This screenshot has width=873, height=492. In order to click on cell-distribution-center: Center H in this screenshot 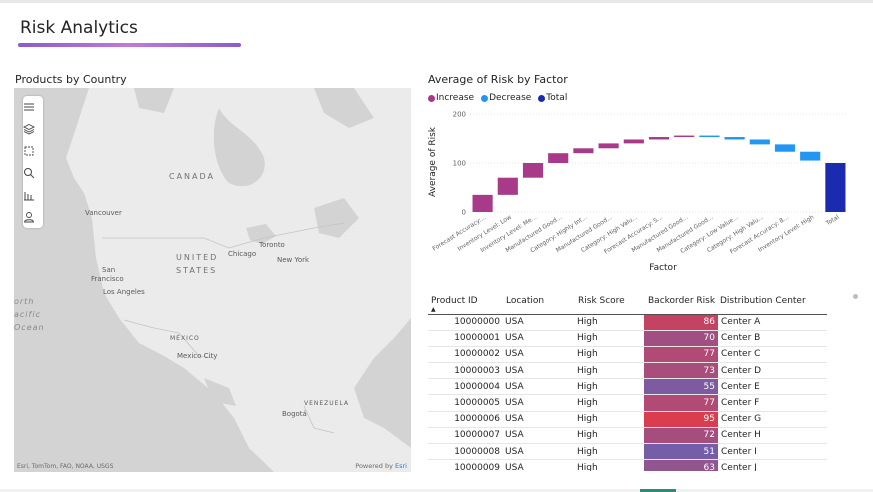, I will do `click(772, 436)`.